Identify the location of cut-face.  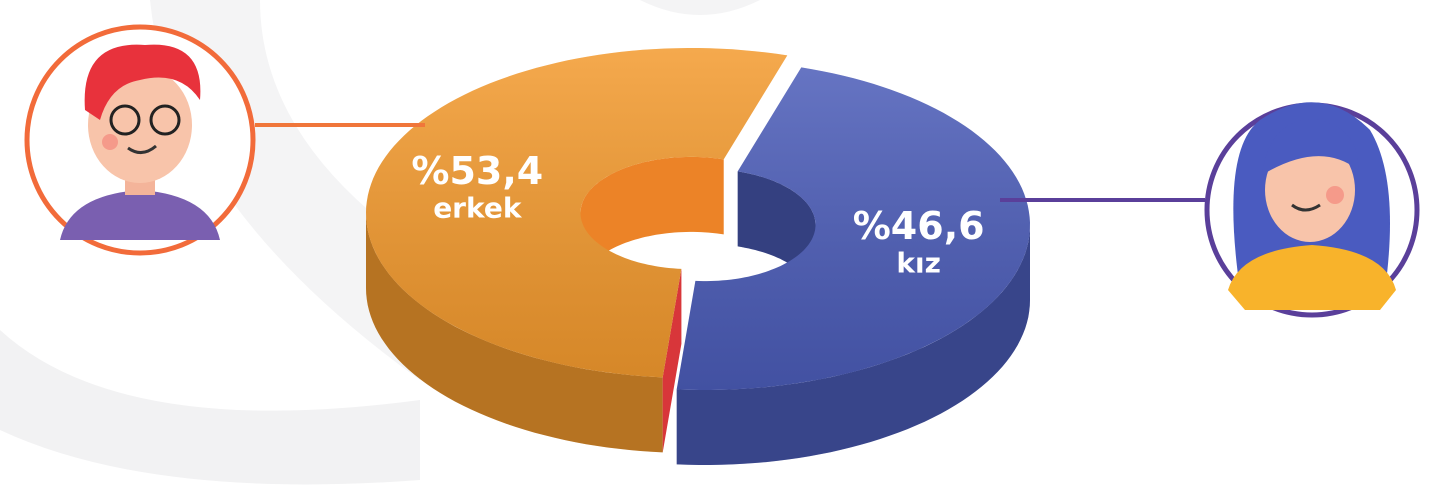
(672, 360).